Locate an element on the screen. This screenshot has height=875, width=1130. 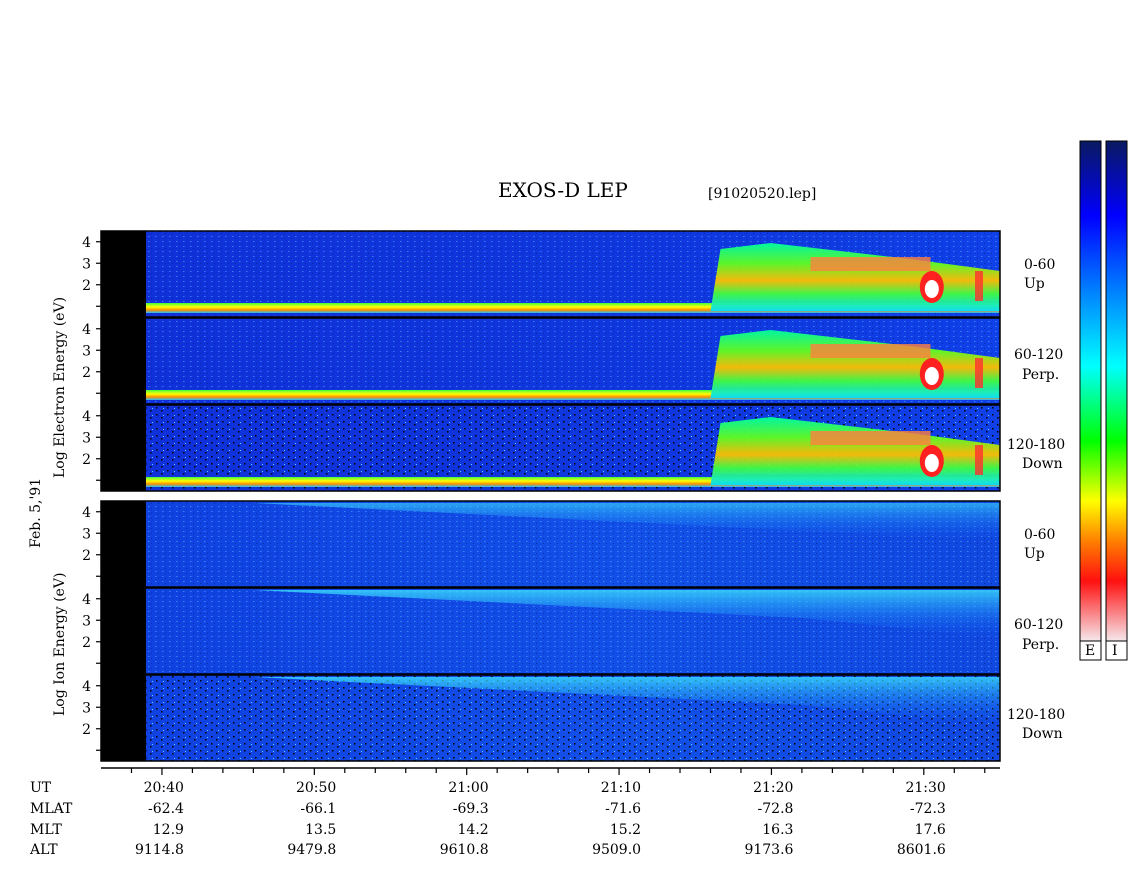
ephemeris-alt-value: 8601.6 is located at coordinates (921, 850).